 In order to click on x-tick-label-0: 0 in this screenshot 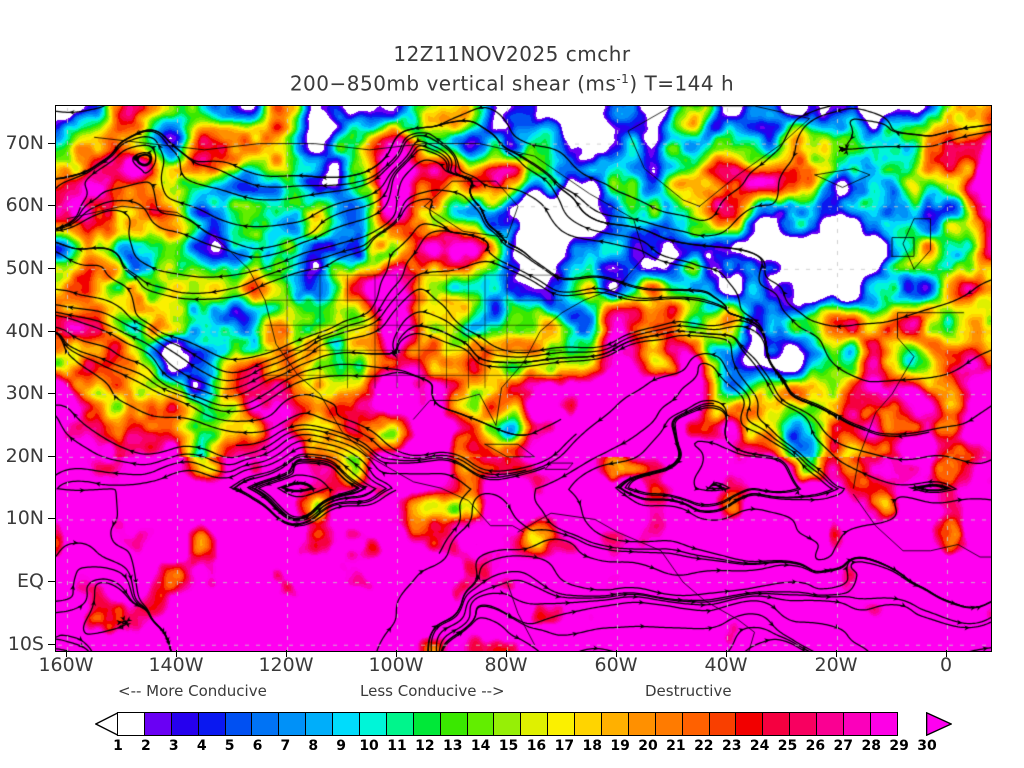, I will do `click(946, 665)`.